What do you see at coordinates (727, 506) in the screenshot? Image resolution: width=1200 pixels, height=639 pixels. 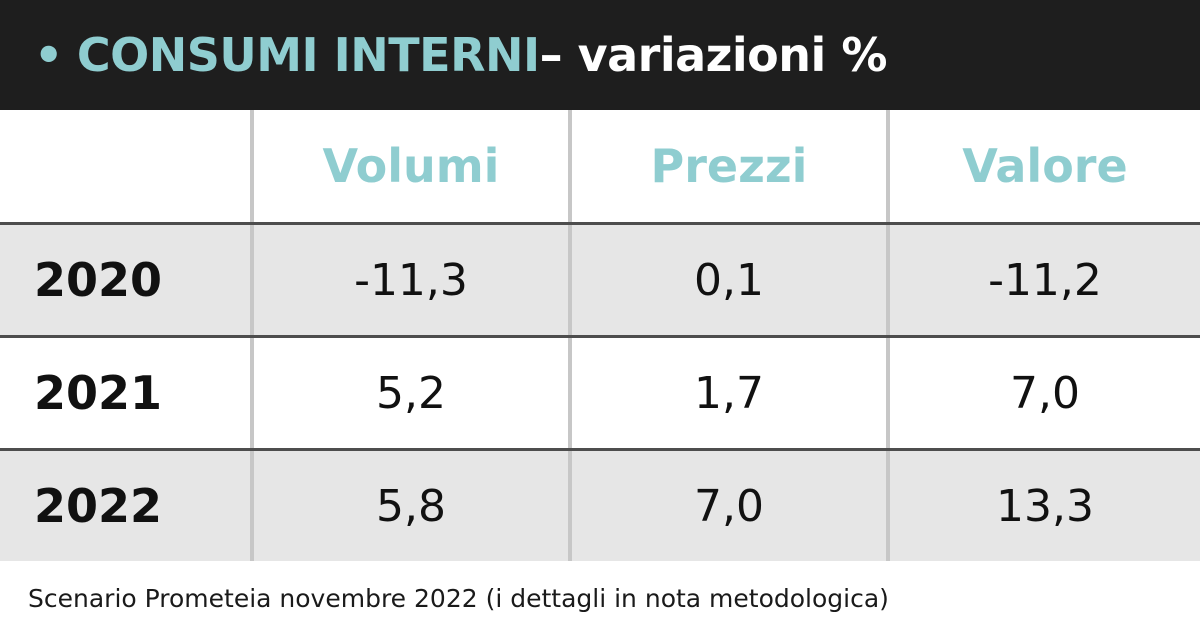 I see `cell-2022-prezzi: 7,0` at bounding box center [727, 506].